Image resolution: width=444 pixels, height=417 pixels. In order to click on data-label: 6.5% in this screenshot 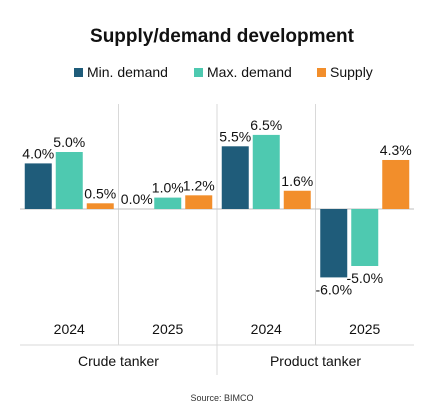, I will do `click(266, 125)`.